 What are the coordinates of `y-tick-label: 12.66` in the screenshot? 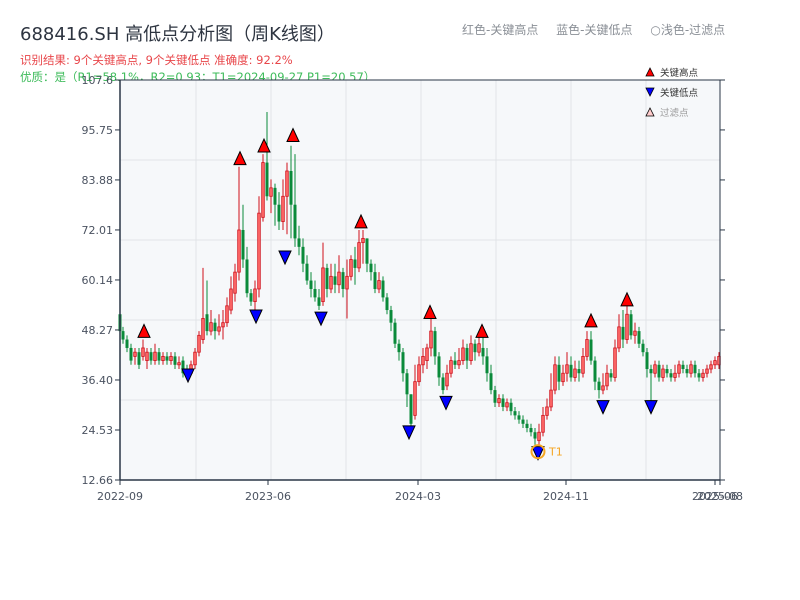 It's located at (98, 480).